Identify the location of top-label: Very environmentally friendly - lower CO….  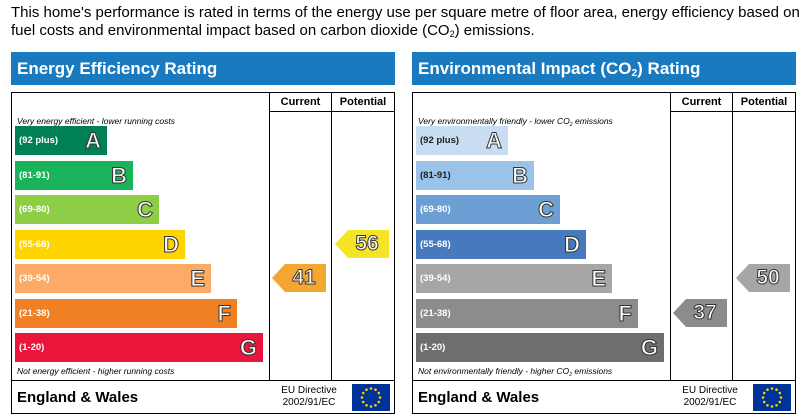
(515, 122).